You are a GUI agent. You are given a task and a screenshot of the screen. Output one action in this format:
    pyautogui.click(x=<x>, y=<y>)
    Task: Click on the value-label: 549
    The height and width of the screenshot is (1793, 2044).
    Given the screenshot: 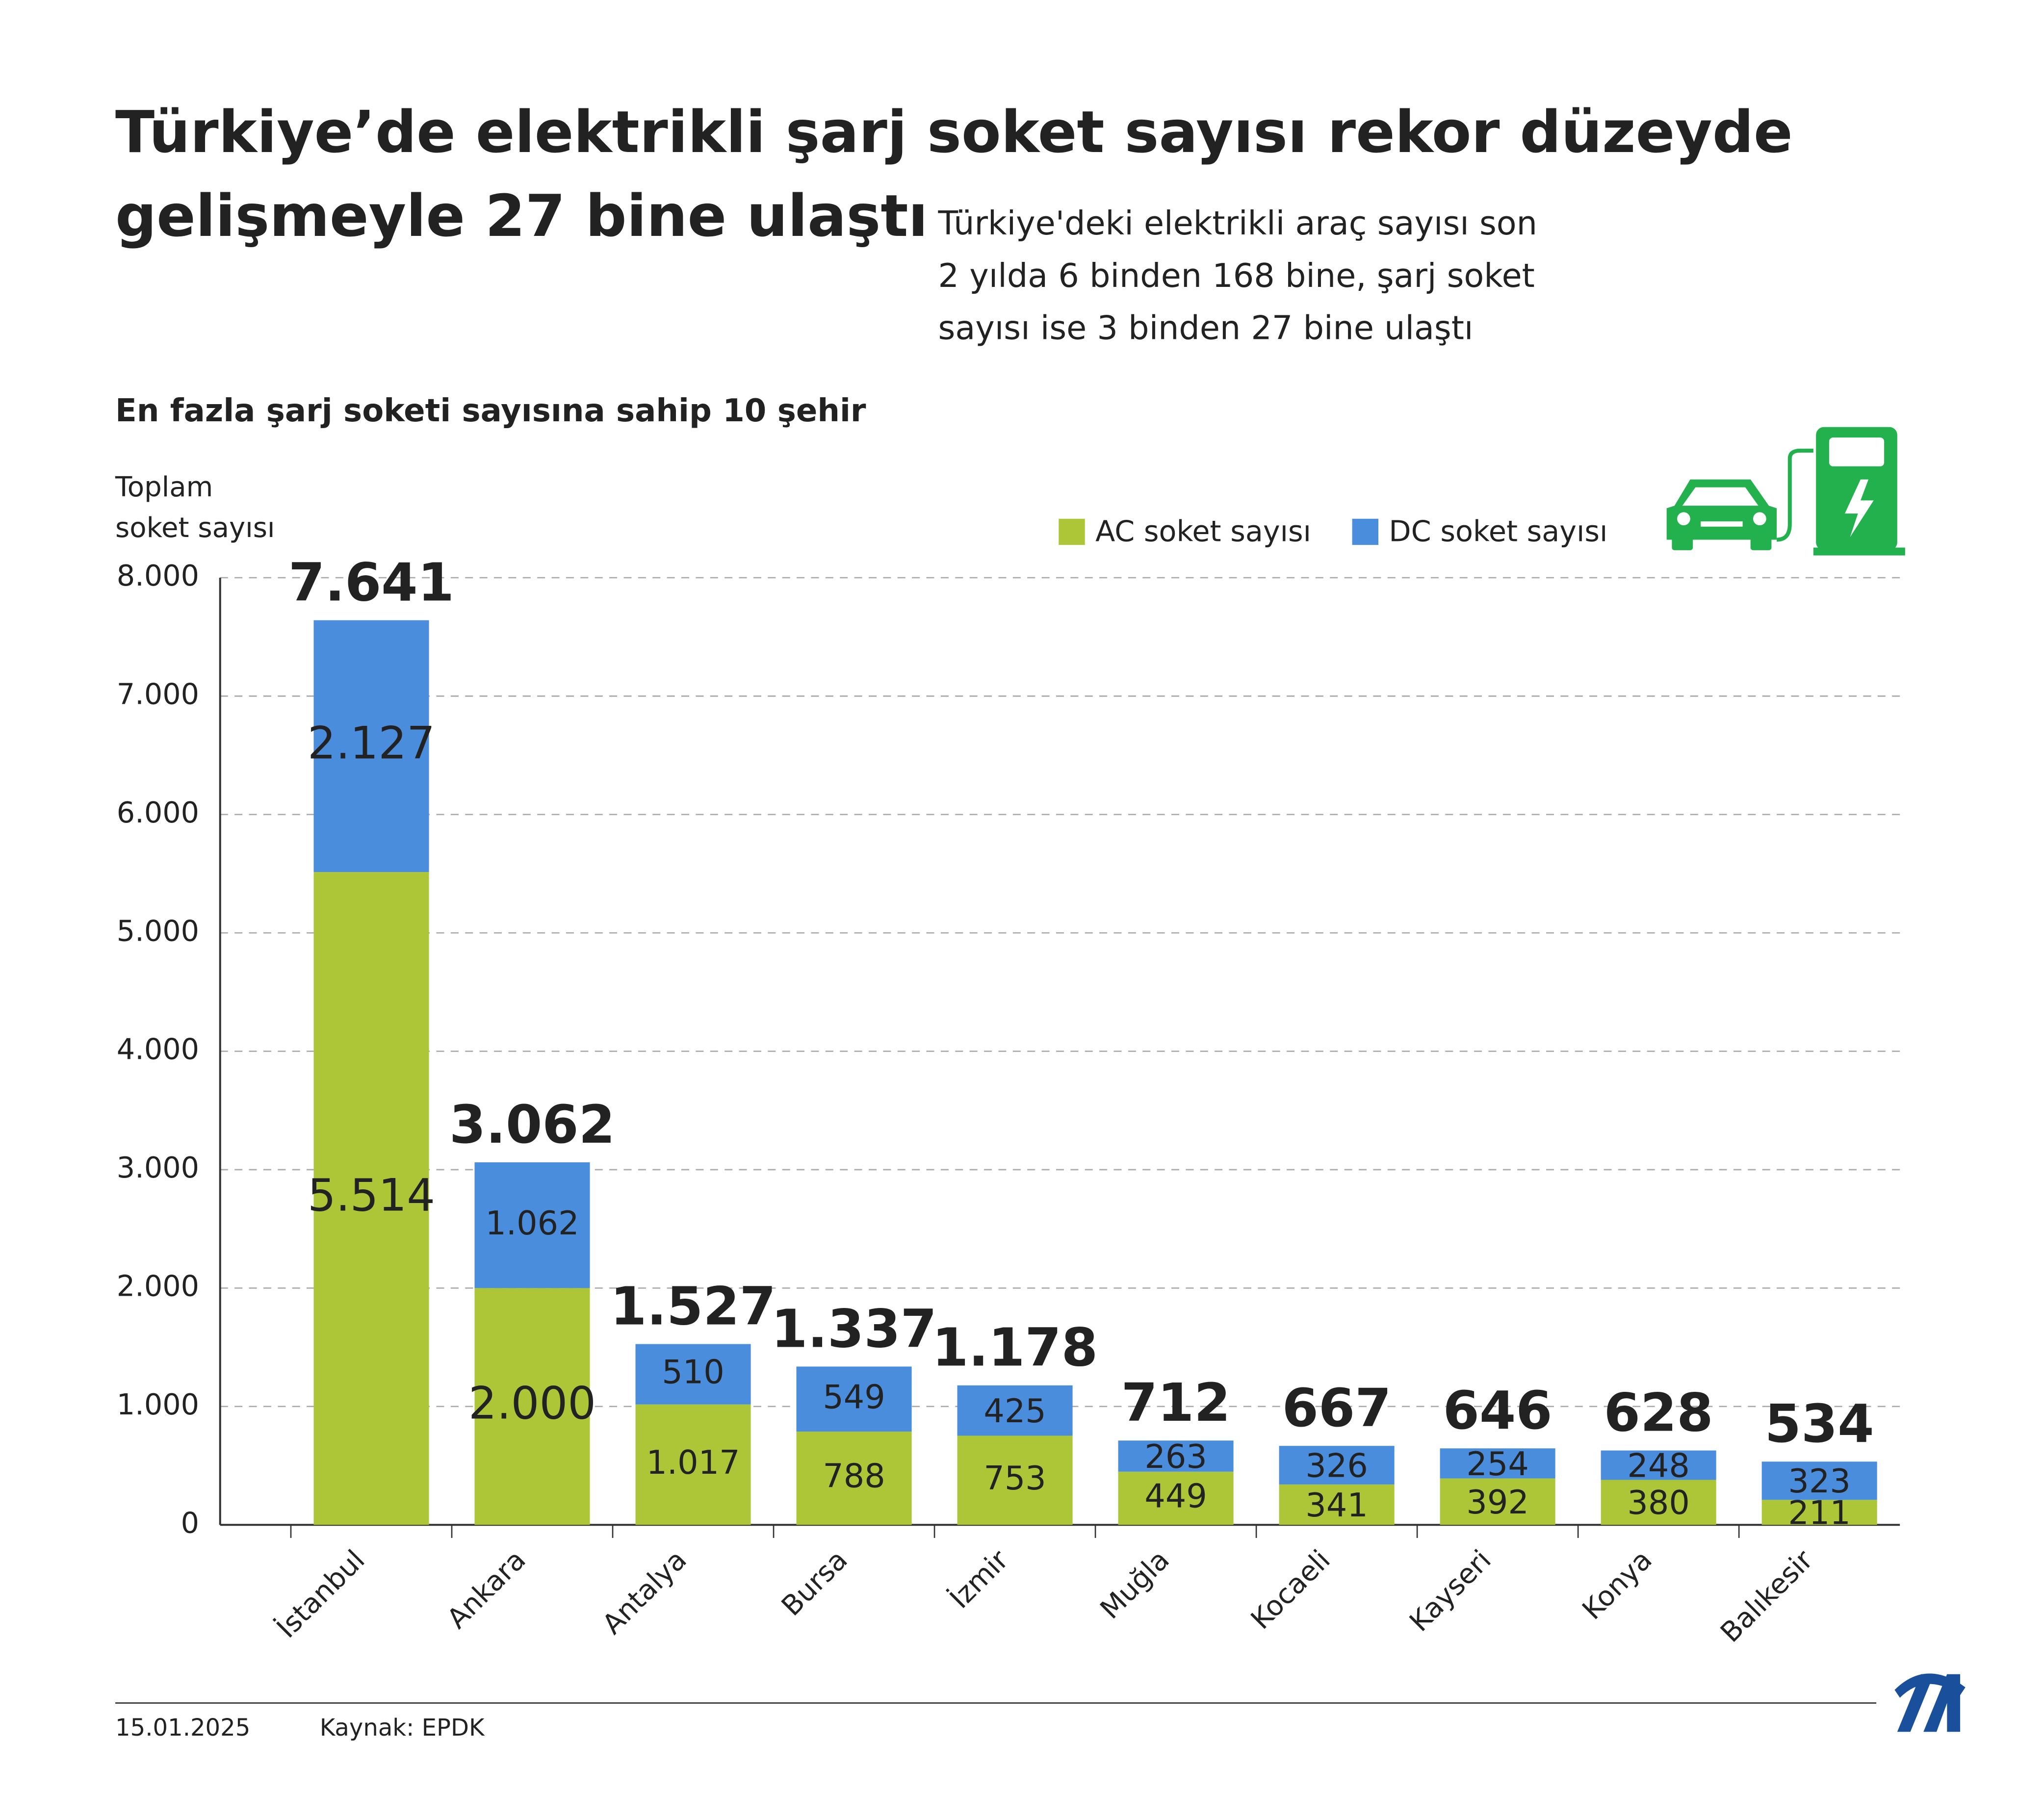 What is the action you would take?
    pyautogui.click(x=854, y=1397)
    